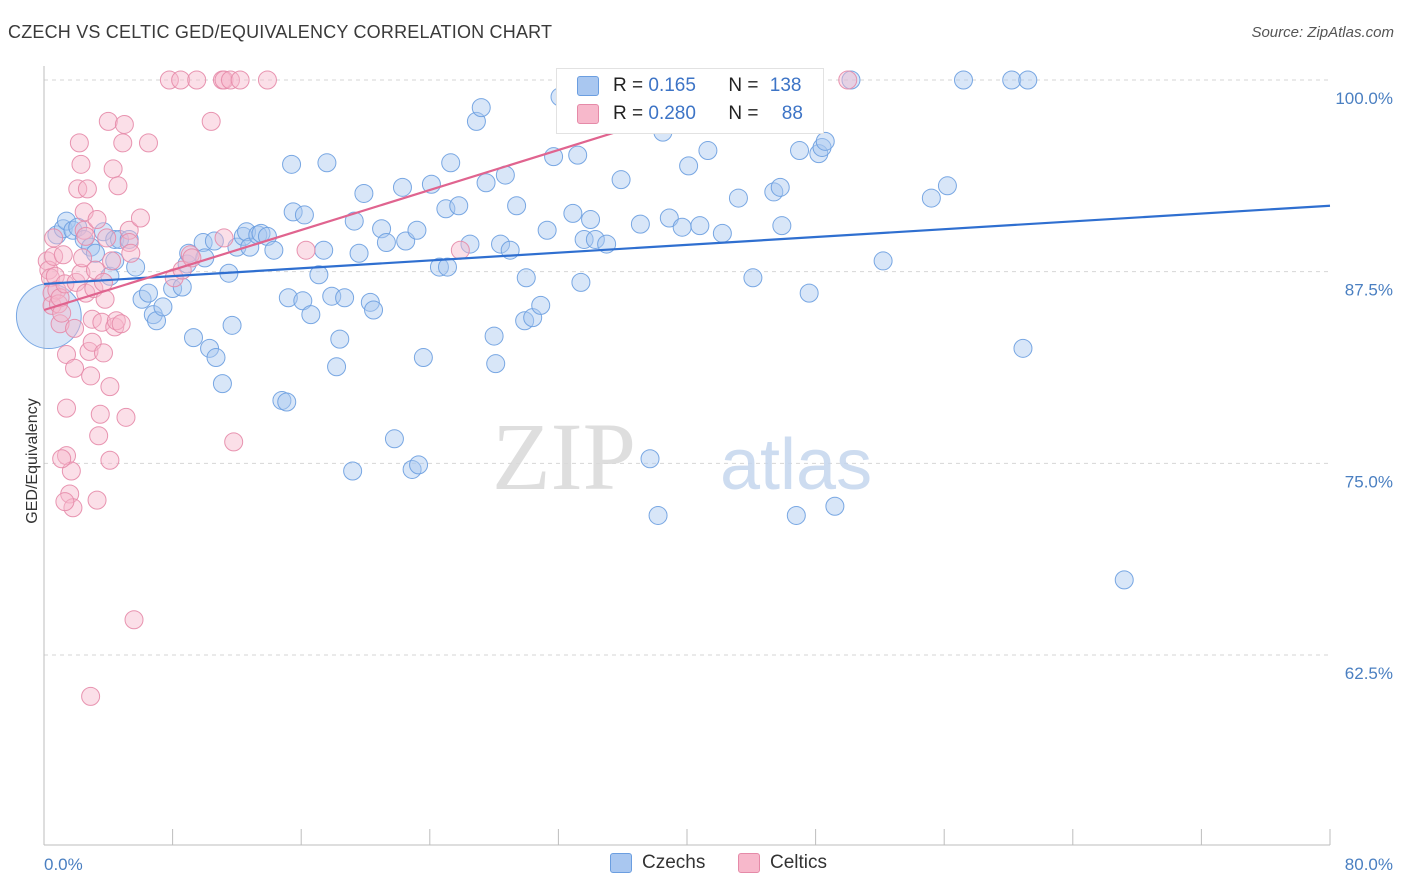  Describe the element at coordinates (588, 86) in the screenshot. I see `czechs-swatch` at that location.